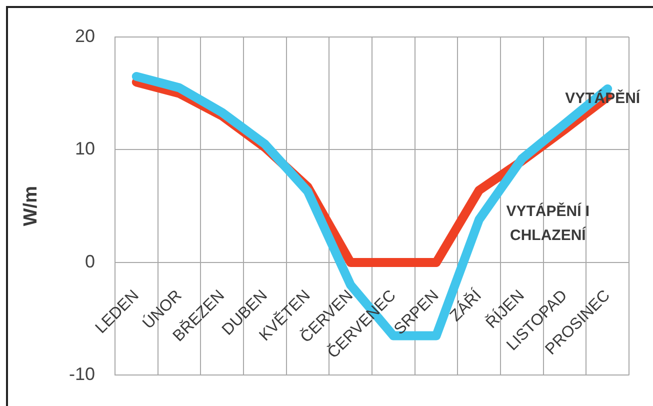  What do you see at coordinates (31, 206) in the screenshot?
I see `y-axis-title: W/m` at bounding box center [31, 206].